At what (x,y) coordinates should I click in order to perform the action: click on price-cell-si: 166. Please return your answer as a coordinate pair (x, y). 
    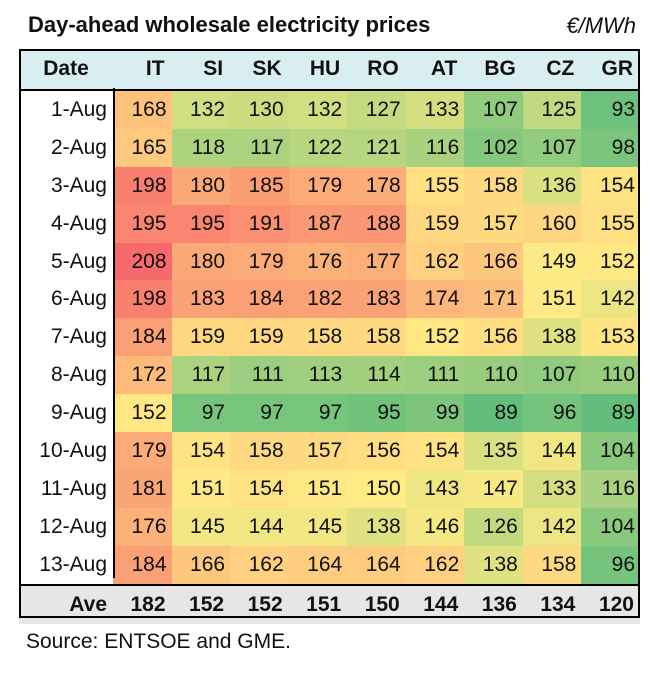
    Looking at the image, I should click on (201, 565).